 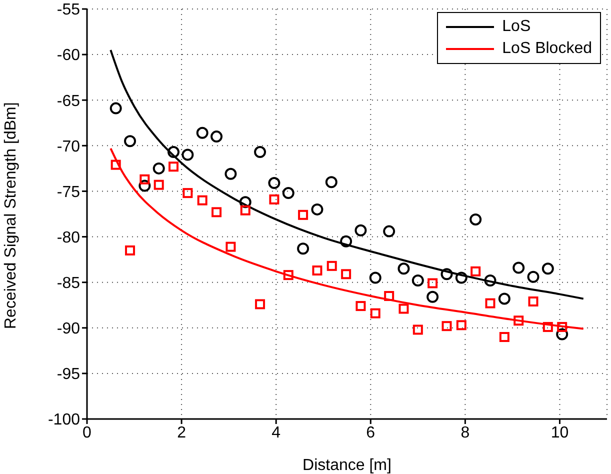 What do you see at coordinates (276, 433) in the screenshot?
I see `x-tick-label: 4` at bounding box center [276, 433].